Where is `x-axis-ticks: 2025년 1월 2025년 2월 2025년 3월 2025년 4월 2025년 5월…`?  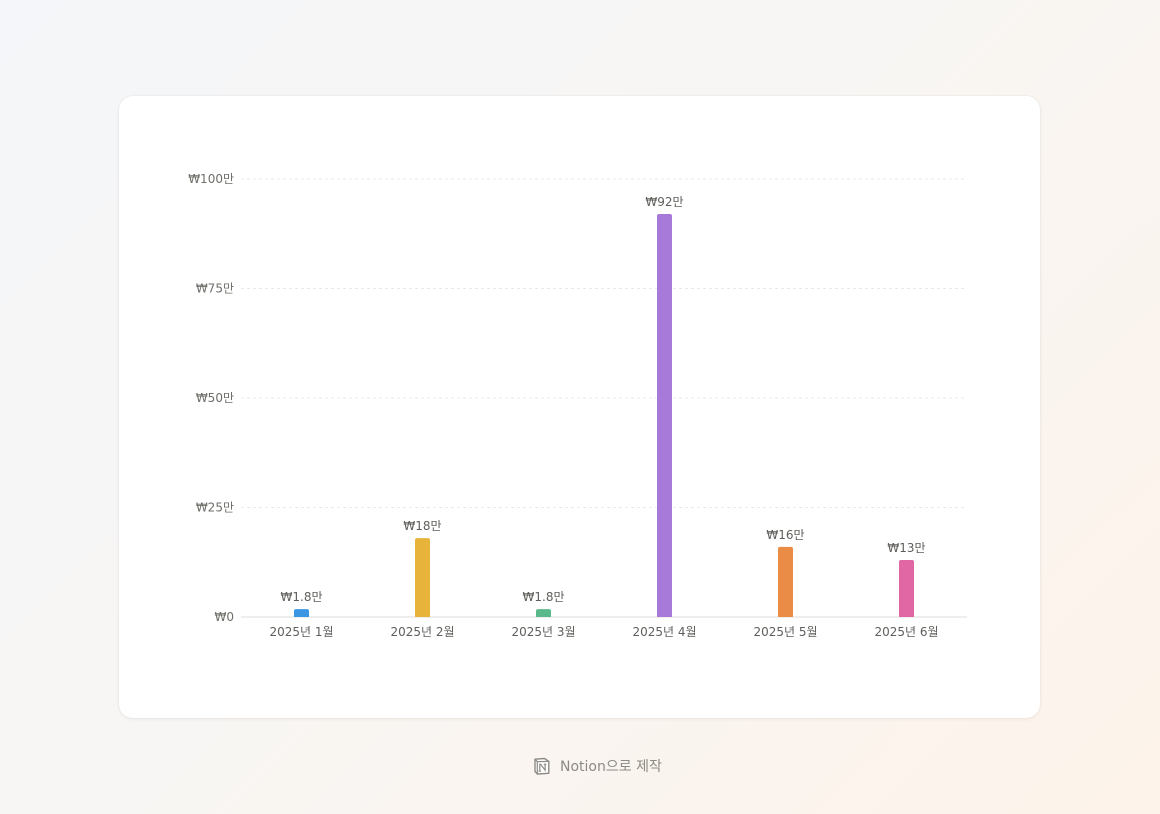
x-axis-ticks: 2025년 1월 2025년 2월 2025년 3월 2025년 4월 2025년 5월… is located at coordinates (603, 632).